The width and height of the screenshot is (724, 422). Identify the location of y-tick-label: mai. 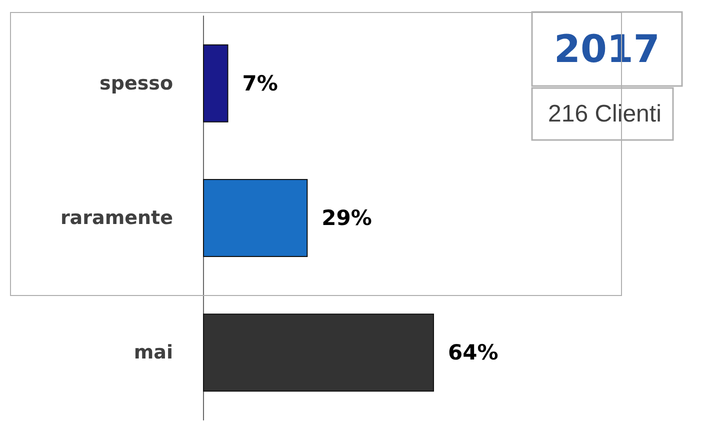
(153, 353).